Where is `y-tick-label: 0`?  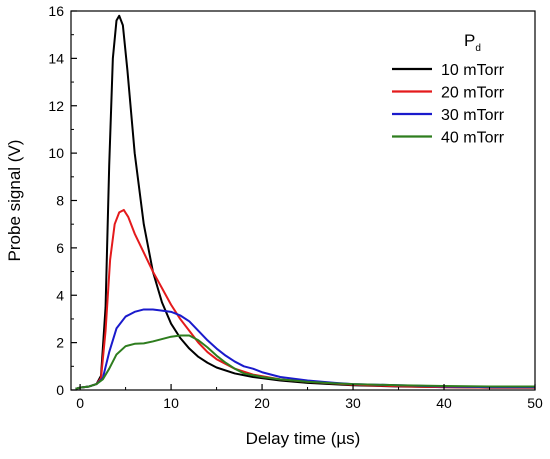
y-tick-label: 0 is located at coordinates (60, 390).